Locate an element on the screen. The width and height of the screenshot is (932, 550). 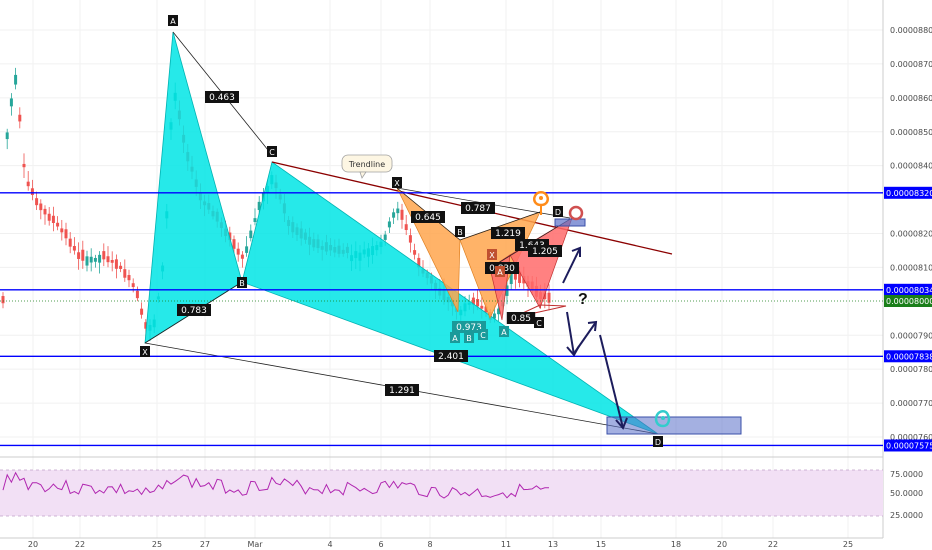
time-tick-label: 15 is located at coordinates (601, 544).